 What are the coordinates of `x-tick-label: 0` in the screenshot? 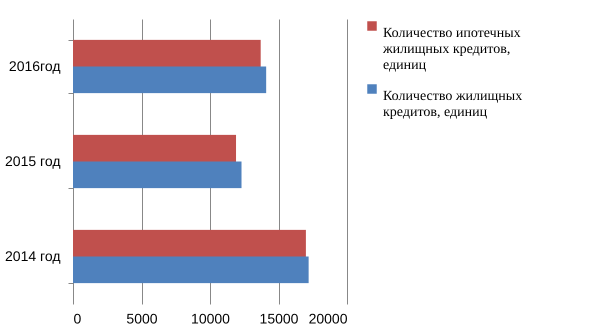 It's located at (78, 318).